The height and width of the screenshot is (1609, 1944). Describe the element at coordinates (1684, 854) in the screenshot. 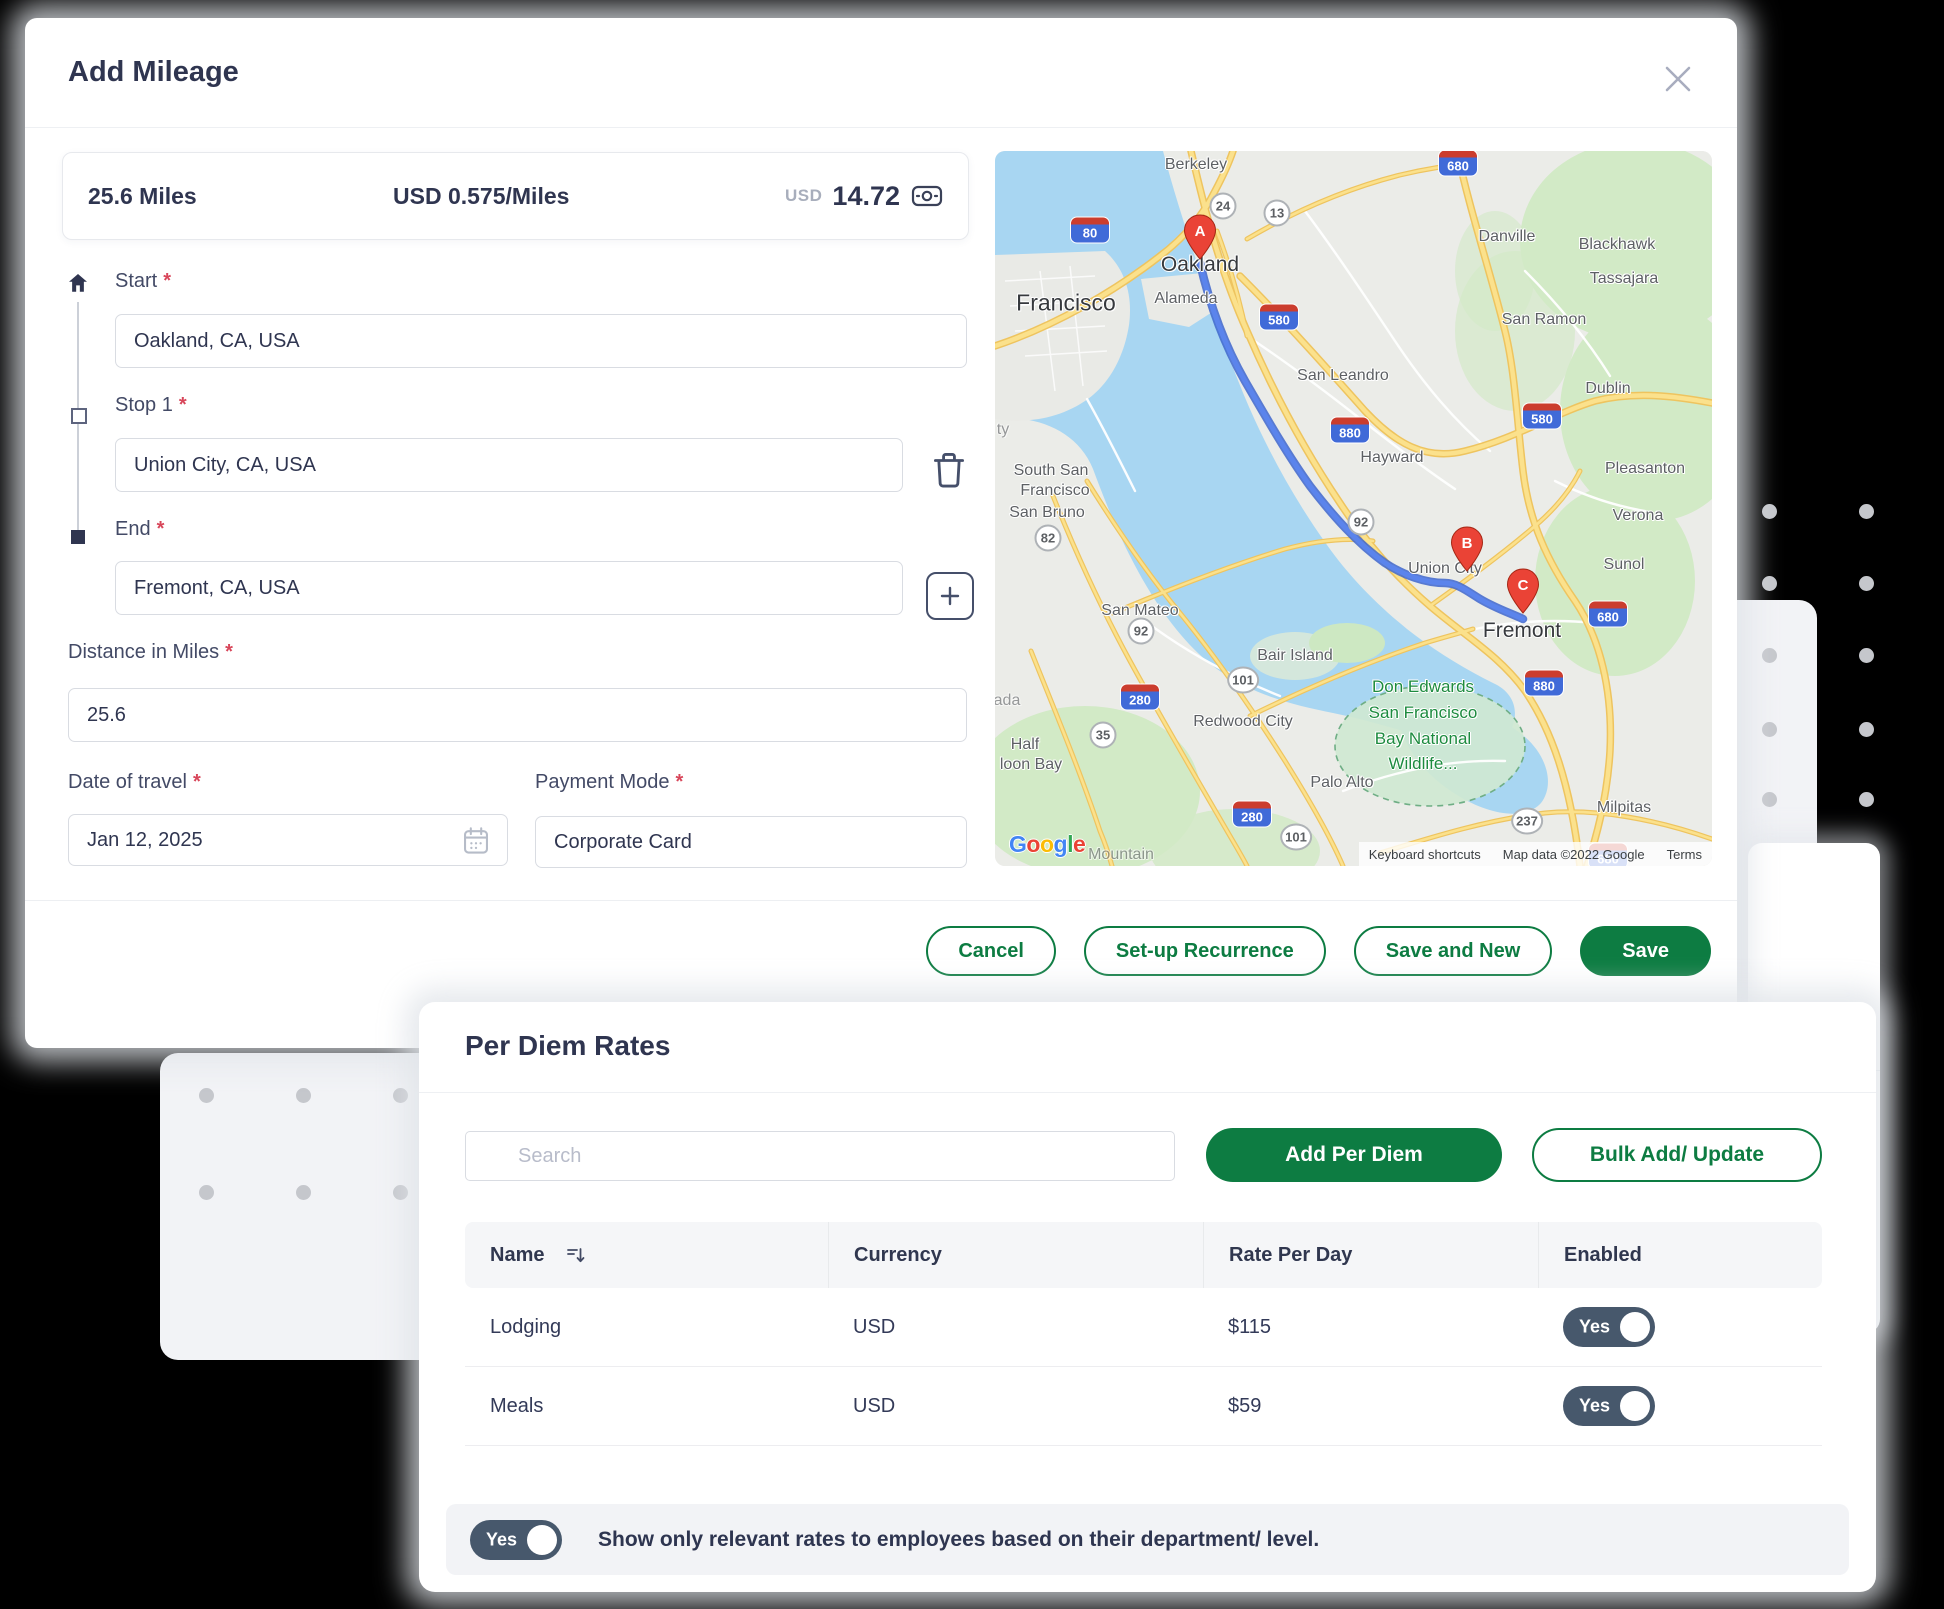

I see `terms-link: Terms` at that location.